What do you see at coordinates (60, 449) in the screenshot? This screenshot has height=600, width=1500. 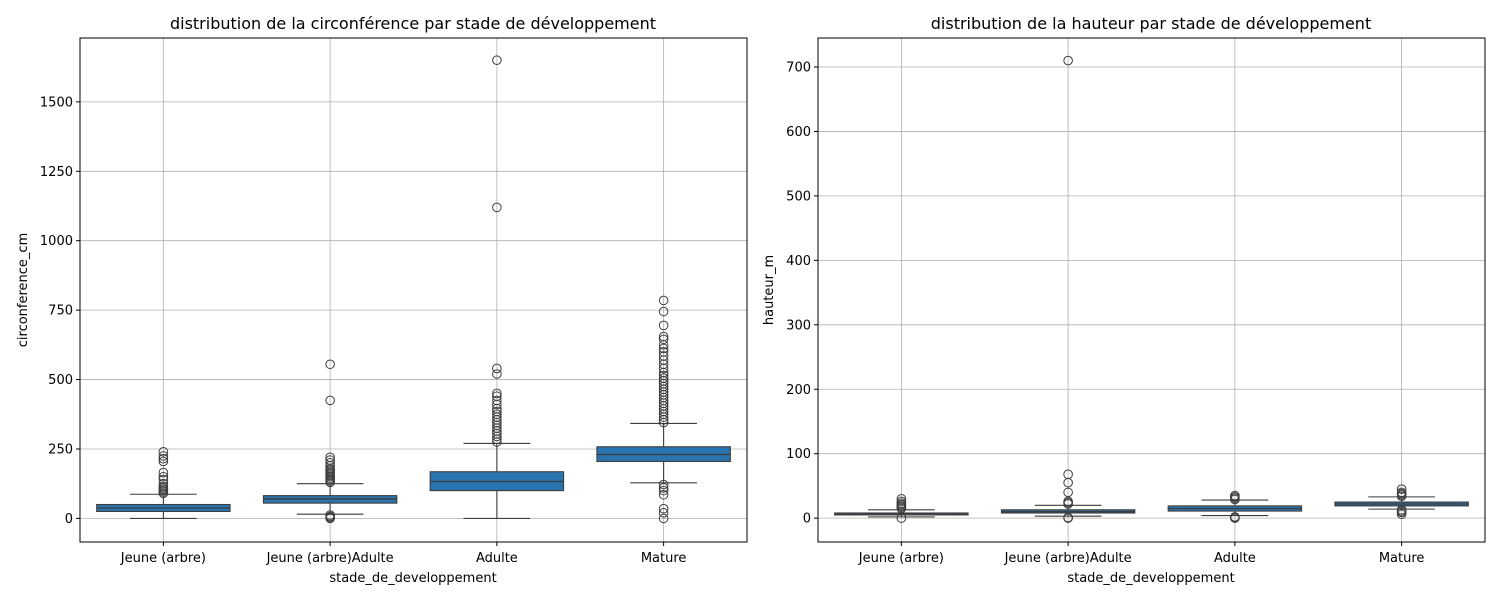 I see `y-tick-label: 250` at bounding box center [60, 449].